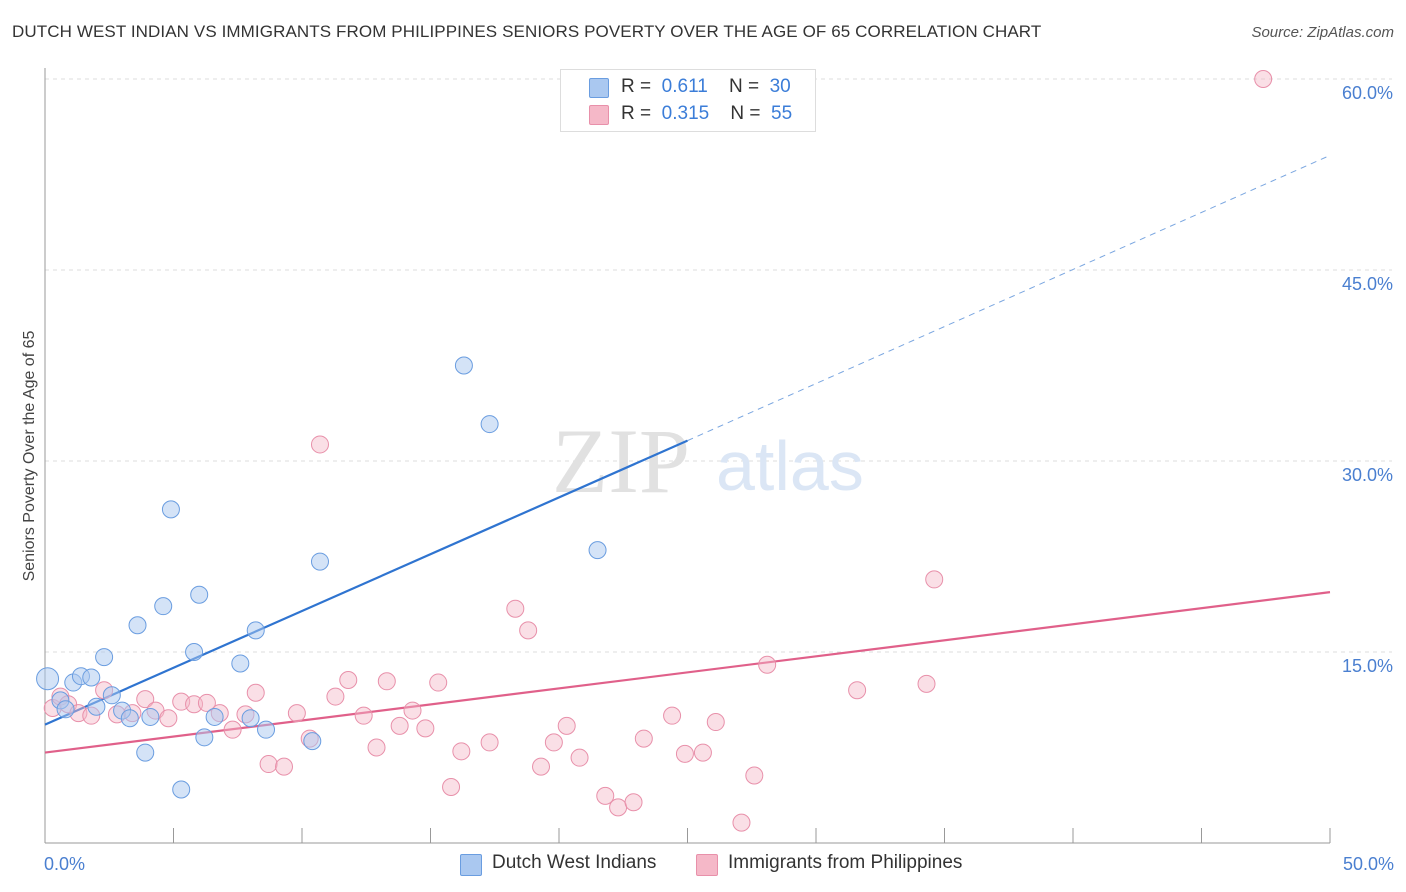 This screenshot has width=1406, height=892. Describe the element at coordinates (599, 115) in the screenshot. I see `legend-swatch-pink` at that location.